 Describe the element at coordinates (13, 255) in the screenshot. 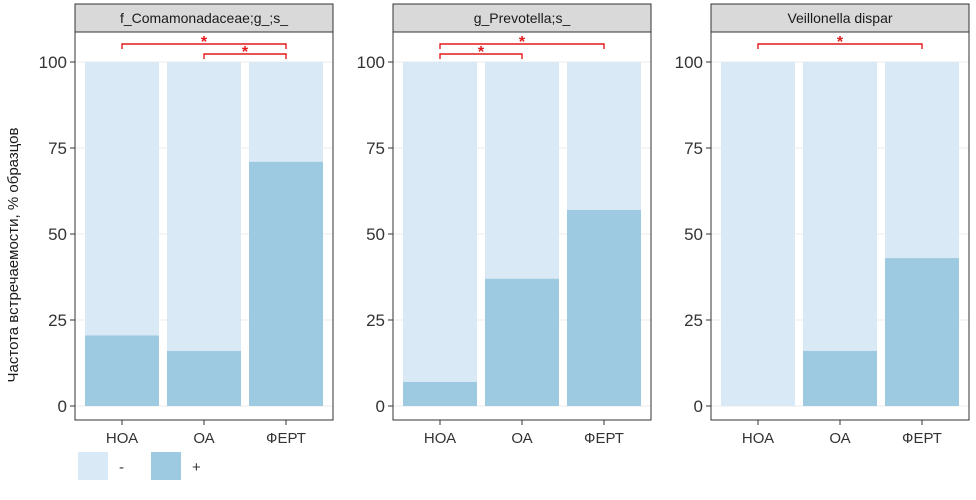

I see `y-axis-label: Частота встречаемости, % образцов` at that location.